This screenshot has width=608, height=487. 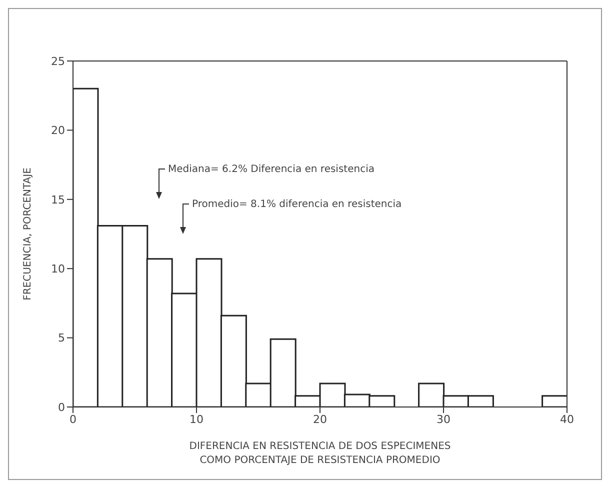 I want to click on annotation: Promedio= 8.1% diferencia en resistencia, so click(x=297, y=204).